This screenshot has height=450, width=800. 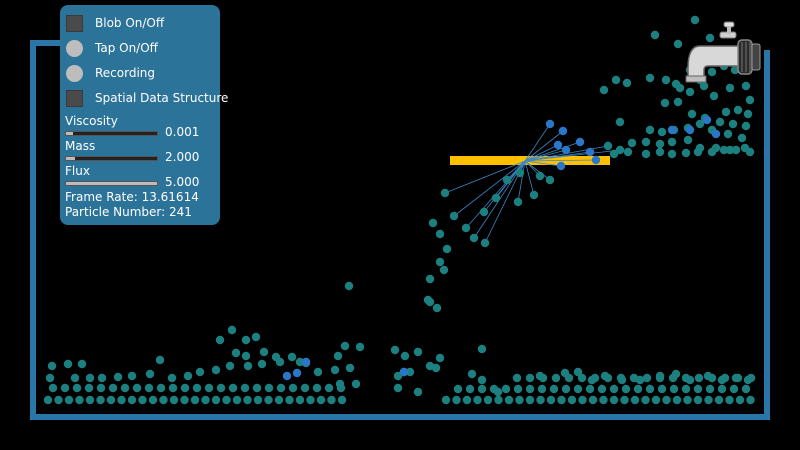 What do you see at coordinates (74, 98) in the screenshot?
I see `spatial-data-structure-toggle-box` at bounding box center [74, 98].